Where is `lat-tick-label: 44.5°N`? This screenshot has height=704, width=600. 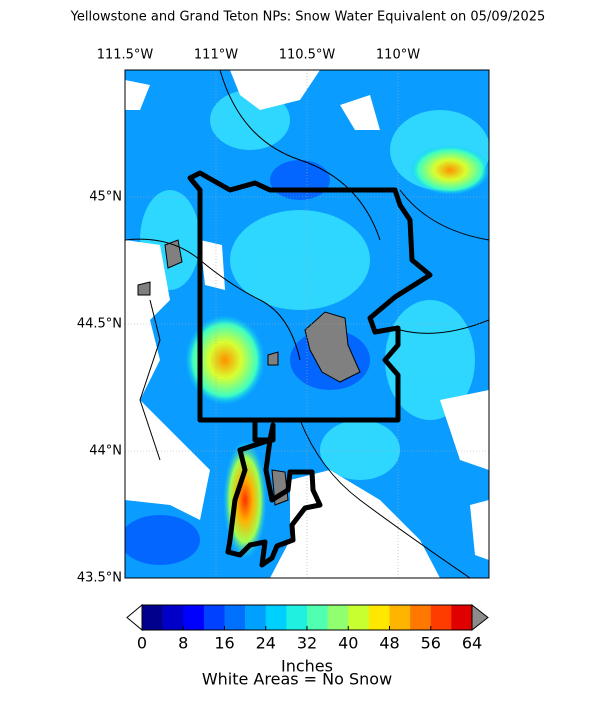 lat-tick-label: 44.5°N is located at coordinates (99, 324).